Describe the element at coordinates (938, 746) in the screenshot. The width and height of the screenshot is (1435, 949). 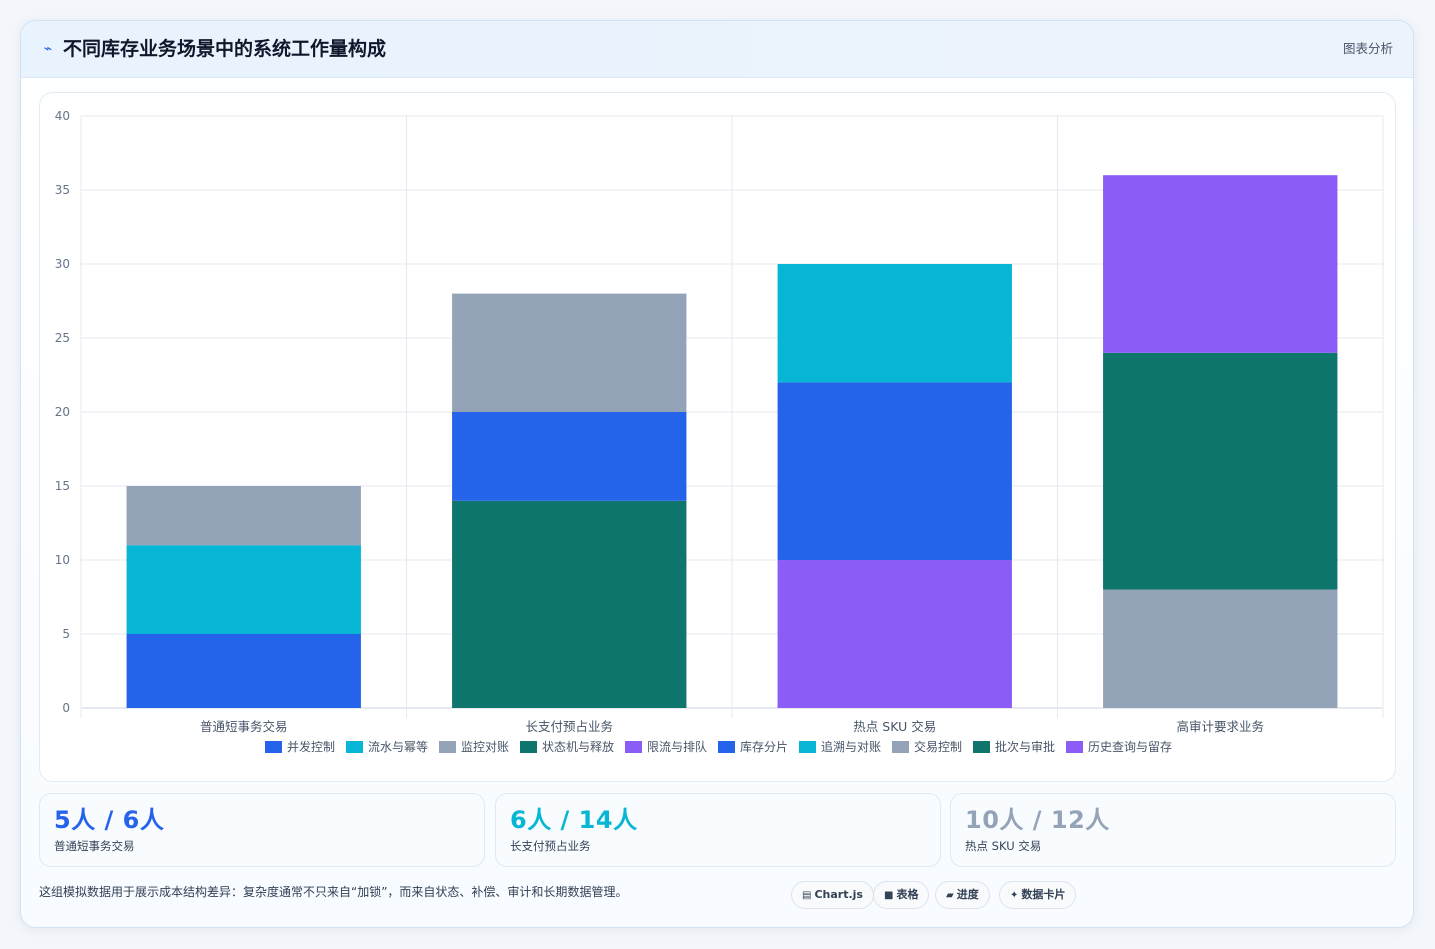
I see `legend-label: 交易控制` at that location.